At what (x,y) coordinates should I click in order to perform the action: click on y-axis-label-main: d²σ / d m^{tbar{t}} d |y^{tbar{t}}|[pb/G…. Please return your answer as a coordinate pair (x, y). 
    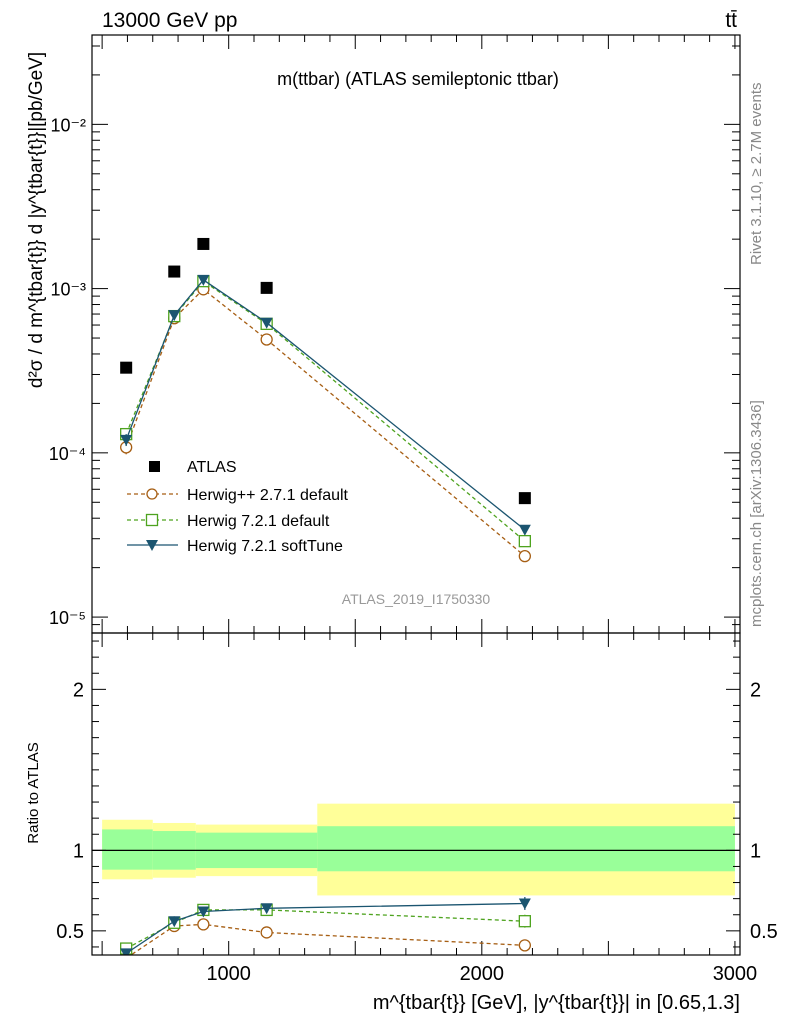
    Looking at the image, I should click on (36, 220).